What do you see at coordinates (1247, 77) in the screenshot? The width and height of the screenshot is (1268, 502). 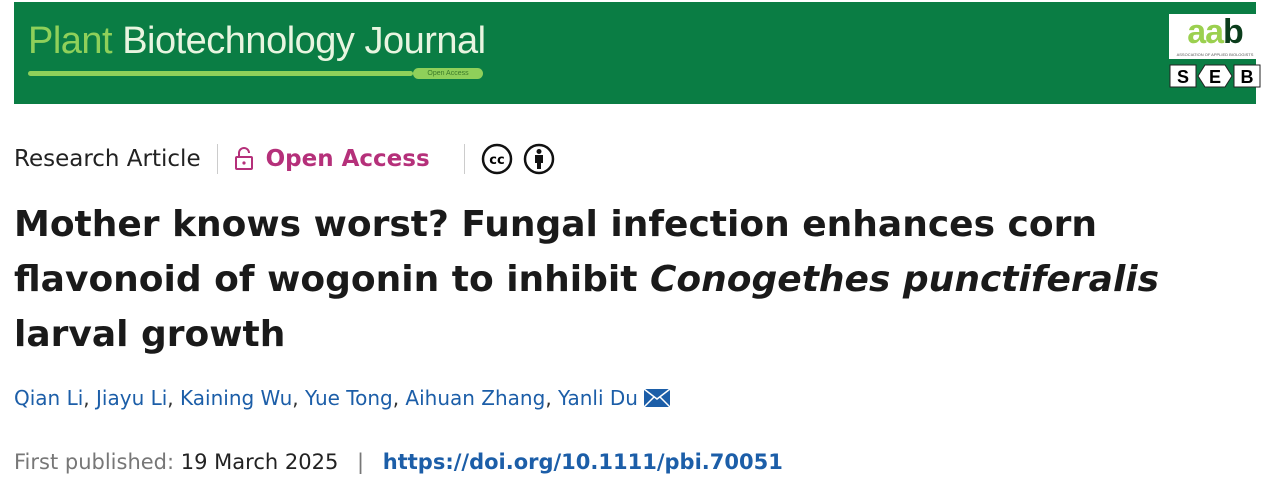 I see `svg-text: B` at bounding box center [1247, 77].